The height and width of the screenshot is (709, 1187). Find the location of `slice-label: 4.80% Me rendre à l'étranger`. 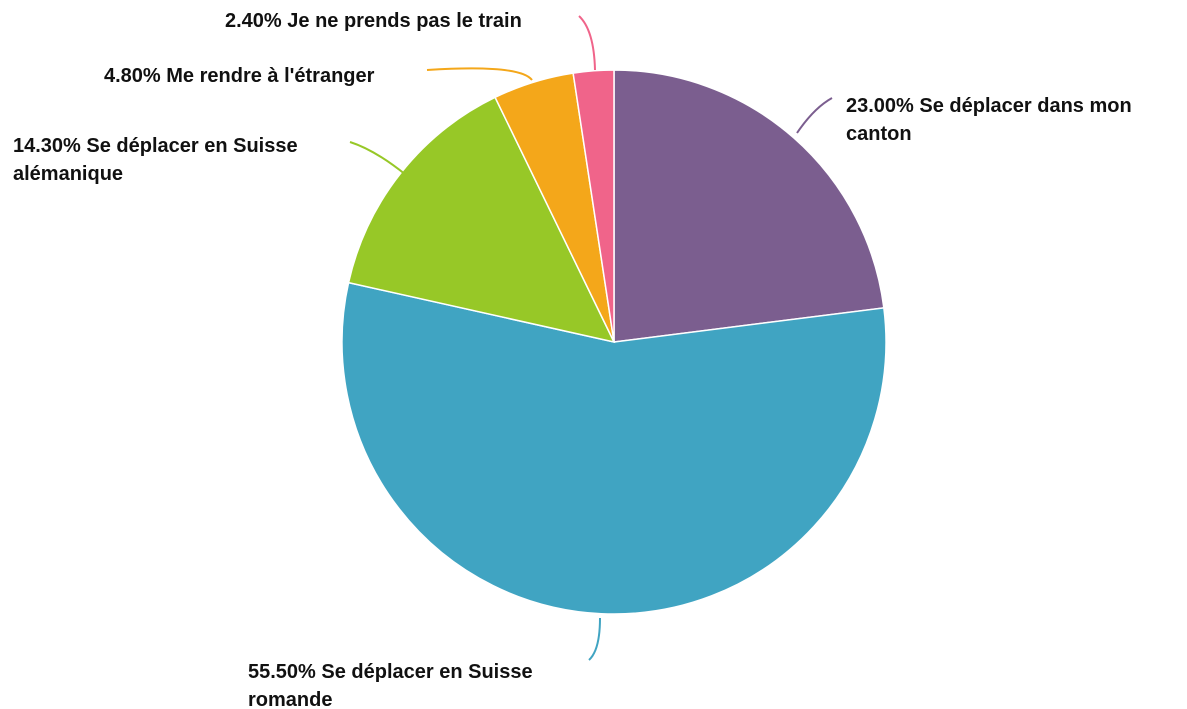

slice-label: 4.80% Me rendre à l'étranger is located at coordinates (239, 76).